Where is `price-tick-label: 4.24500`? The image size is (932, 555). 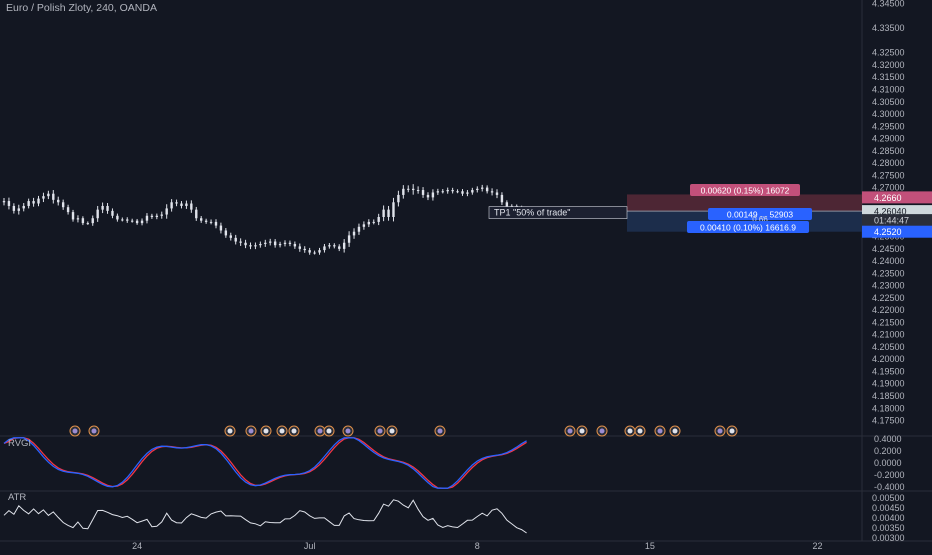
price-tick-label: 4.24500 is located at coordinates (888, 249).